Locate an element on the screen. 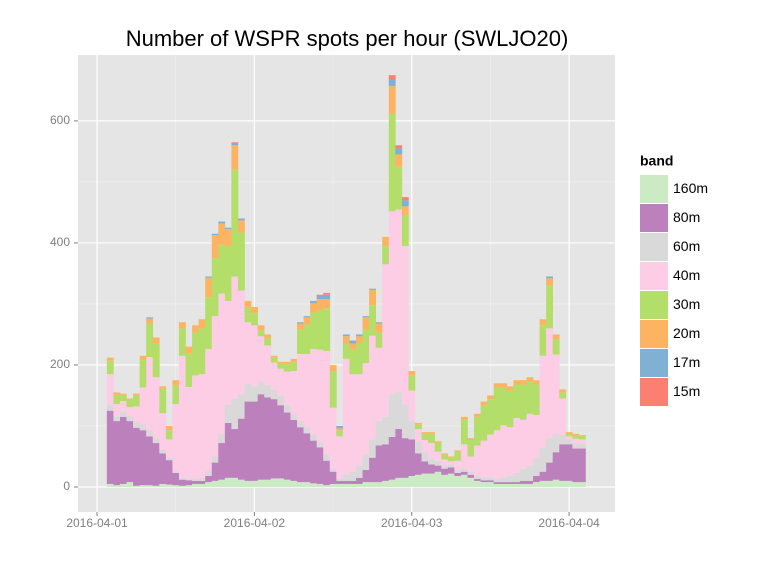  y-tick-label: 400 is located at coordinates (60, 242).